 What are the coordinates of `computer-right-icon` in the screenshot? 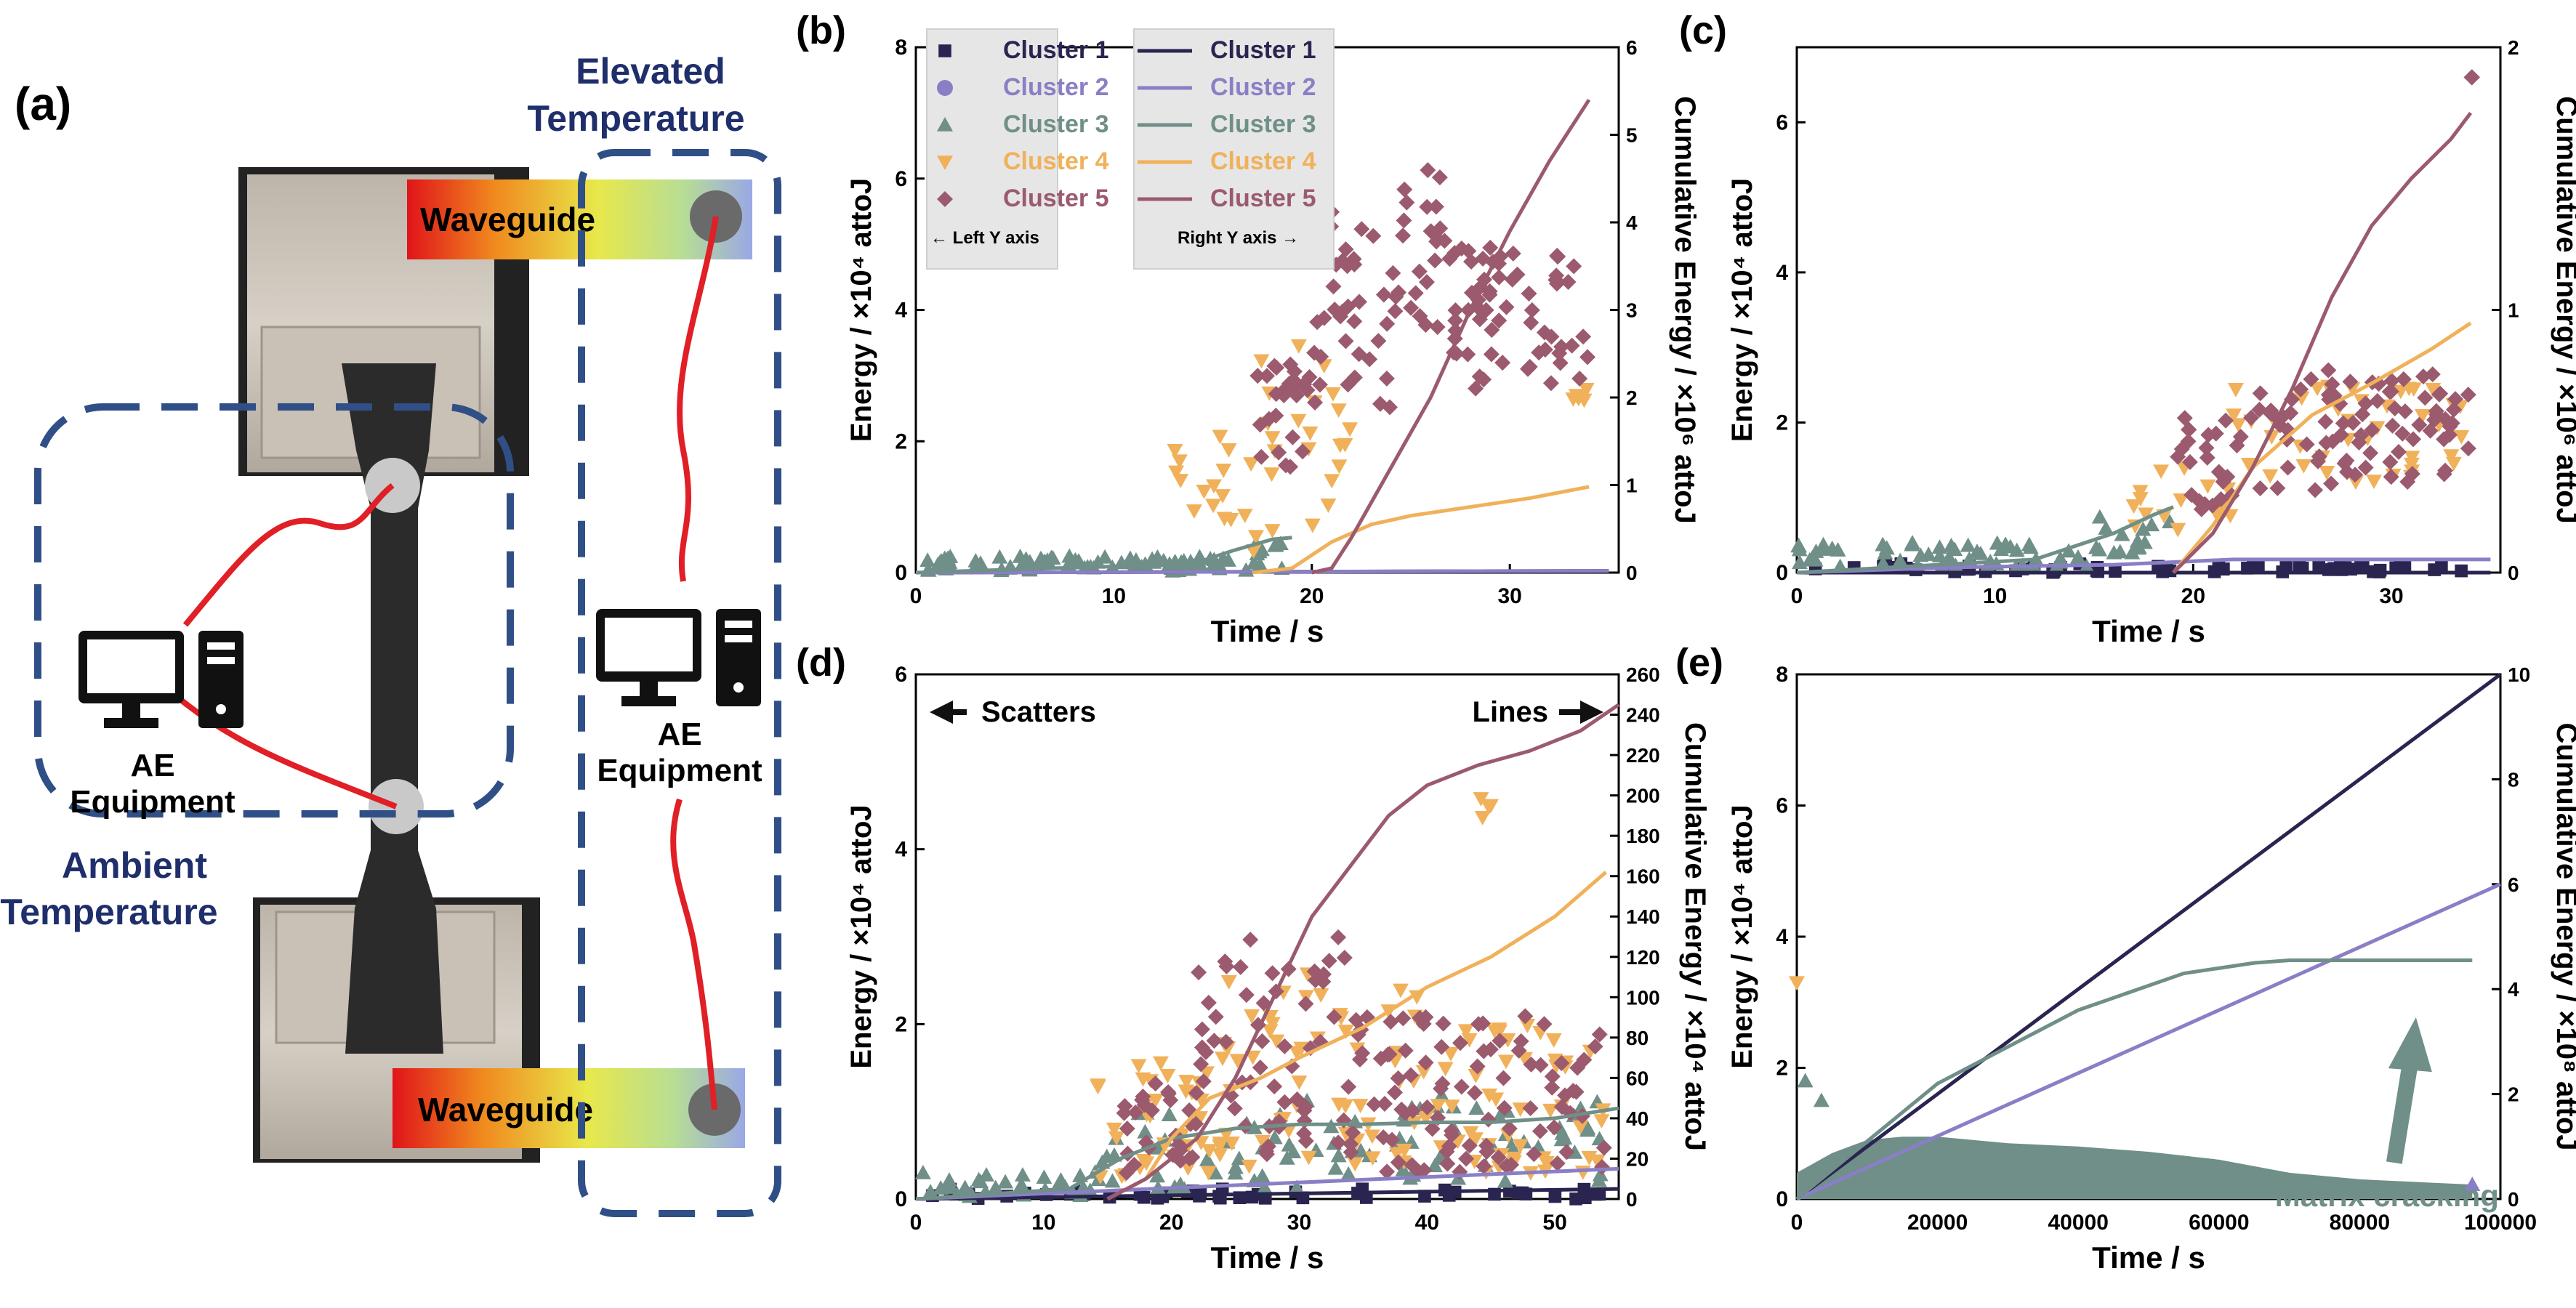 It's located at (678, 657).